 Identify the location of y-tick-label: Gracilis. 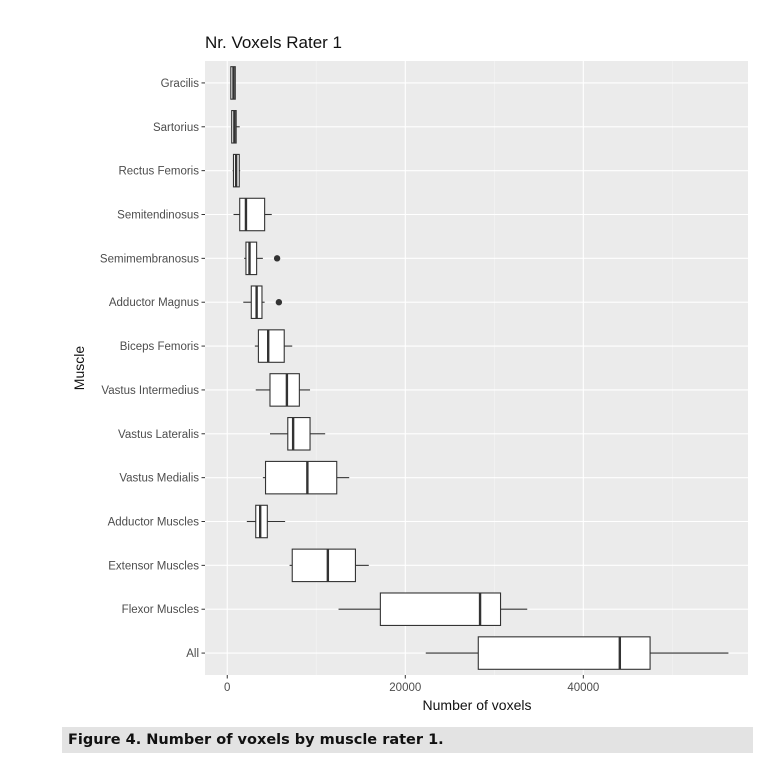
(180, 84).